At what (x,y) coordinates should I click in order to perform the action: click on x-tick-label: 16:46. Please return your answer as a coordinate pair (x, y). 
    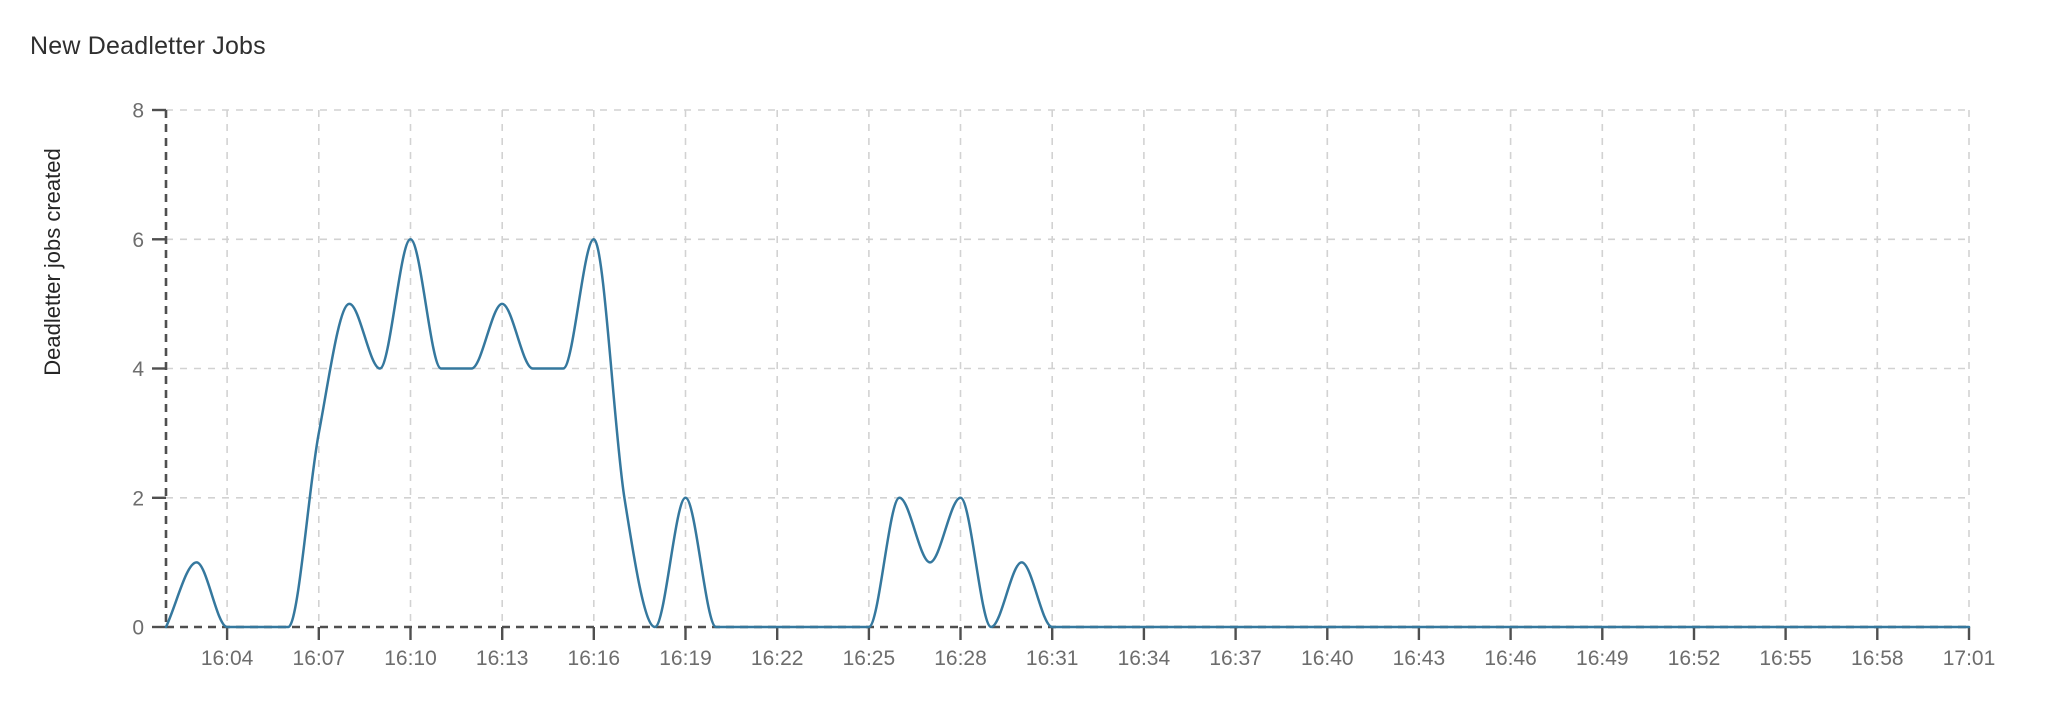
    Looking at the image, I should click on (1510, 658).